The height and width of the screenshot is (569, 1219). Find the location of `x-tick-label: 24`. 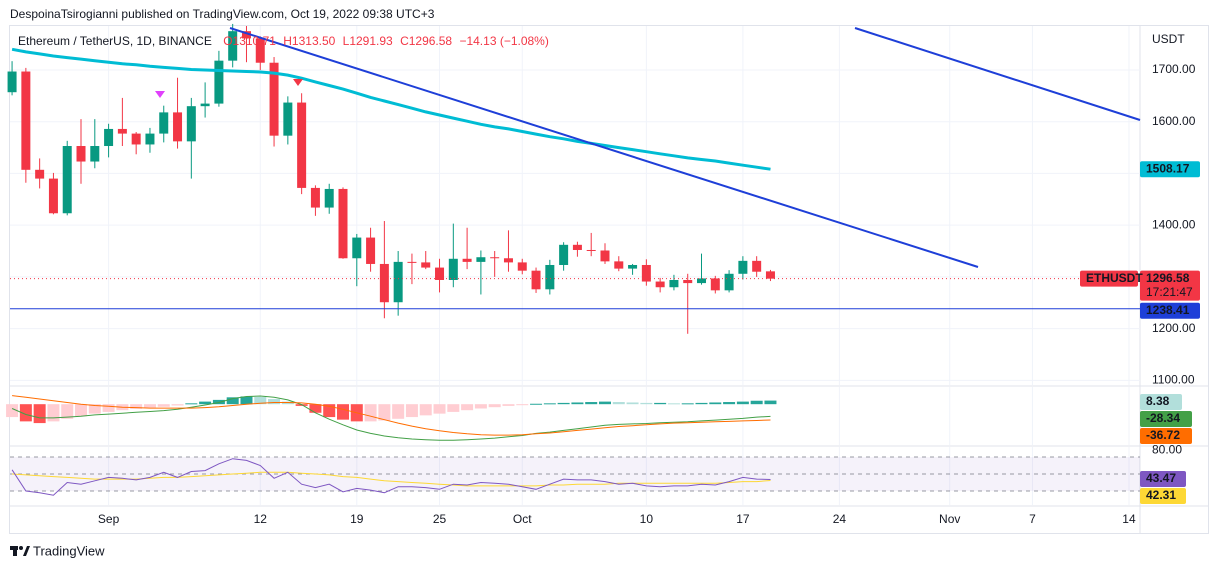

x-tick-label: 24 is located at coordinates (840, 519).